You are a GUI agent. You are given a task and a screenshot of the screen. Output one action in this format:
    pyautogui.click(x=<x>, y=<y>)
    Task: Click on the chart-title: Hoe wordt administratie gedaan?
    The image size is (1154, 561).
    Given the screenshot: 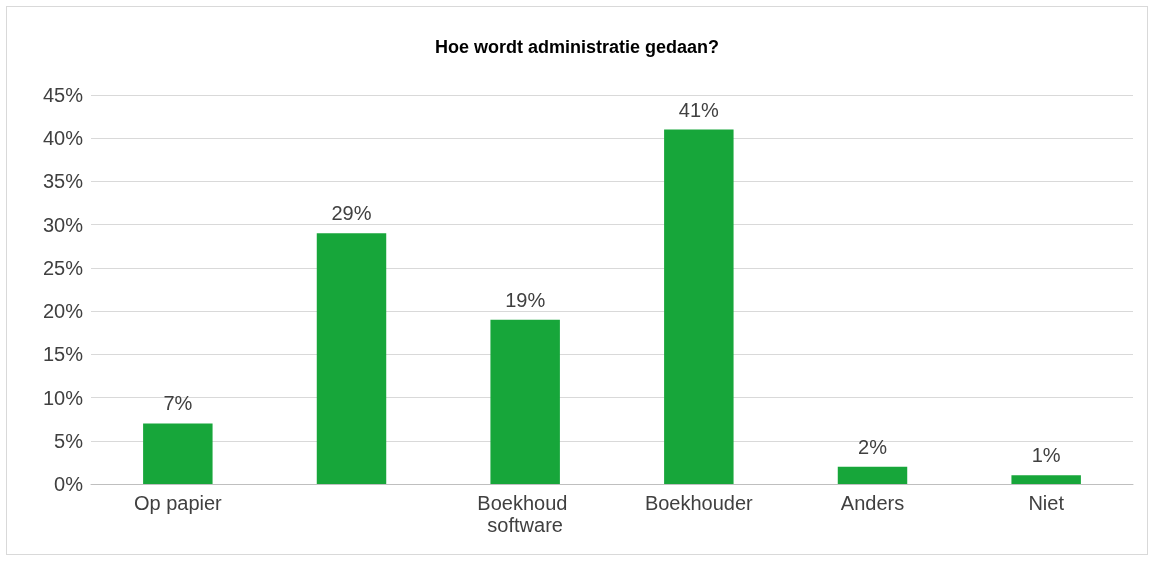 What is the action you would take?
    pyautogui.click(x=577, y=47)
    